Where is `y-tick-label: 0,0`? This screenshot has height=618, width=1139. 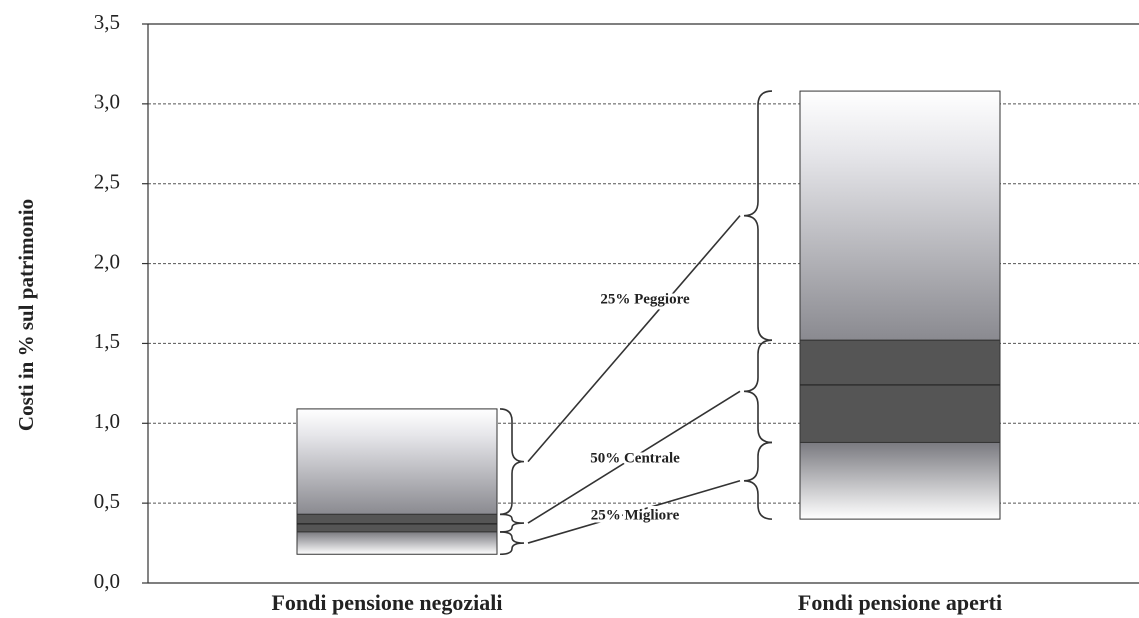
y-tick-label: 0,0 is located at coordinates (107, 581).